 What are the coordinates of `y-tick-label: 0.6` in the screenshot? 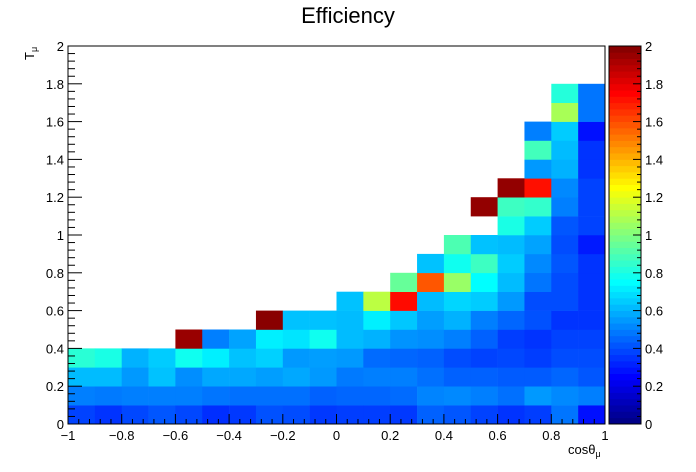 It's located at (55, 311).